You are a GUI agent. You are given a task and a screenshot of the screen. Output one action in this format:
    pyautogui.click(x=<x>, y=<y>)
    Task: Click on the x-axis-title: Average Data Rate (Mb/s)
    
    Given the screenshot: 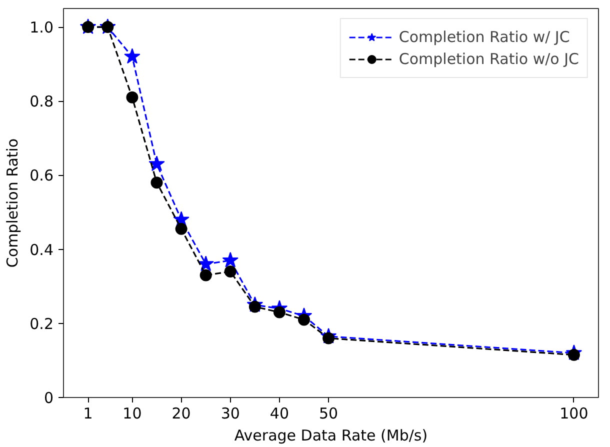 What is the action you would take?
    pyautogui.click(x=331, y=435)
    